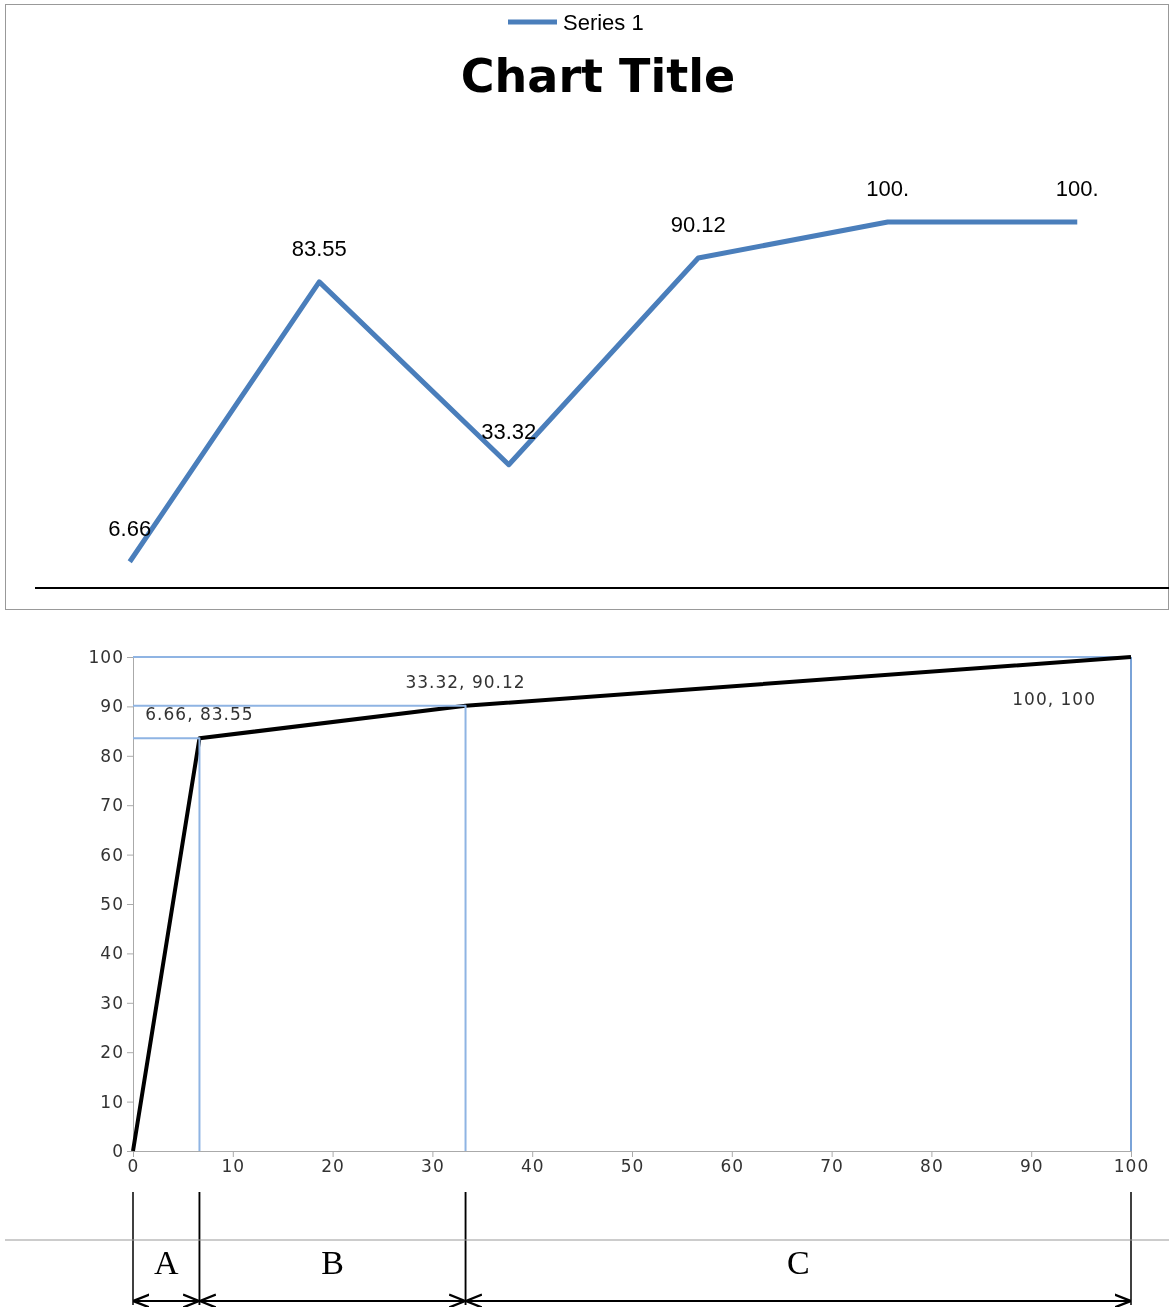 The image size is (1169, 1307). What do you see at coordinates (112, 706) in the screenshot?
I see `y-tick-label: 90` at bounding box center [112, 706].